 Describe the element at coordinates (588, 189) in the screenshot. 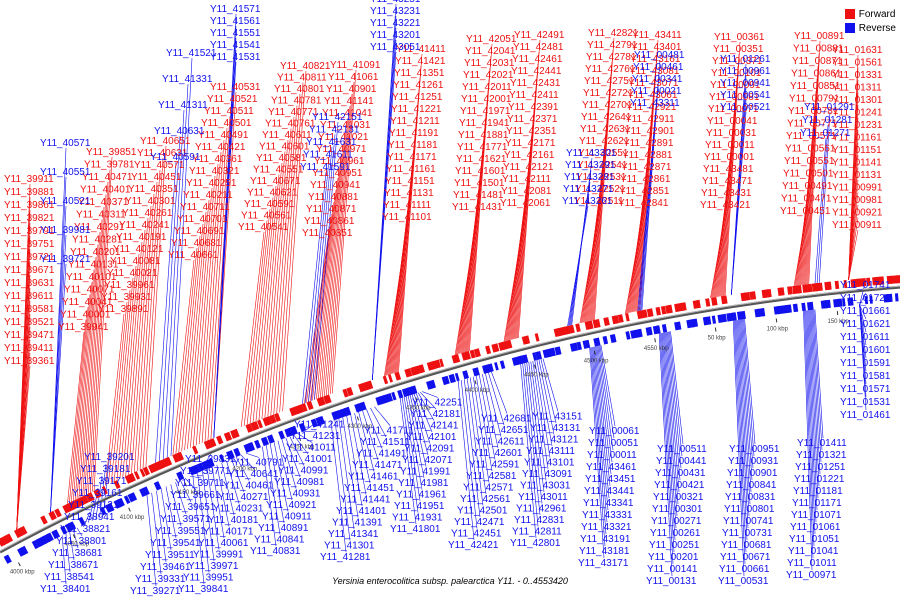

I see `gene-label: Y11_43271` at that location.